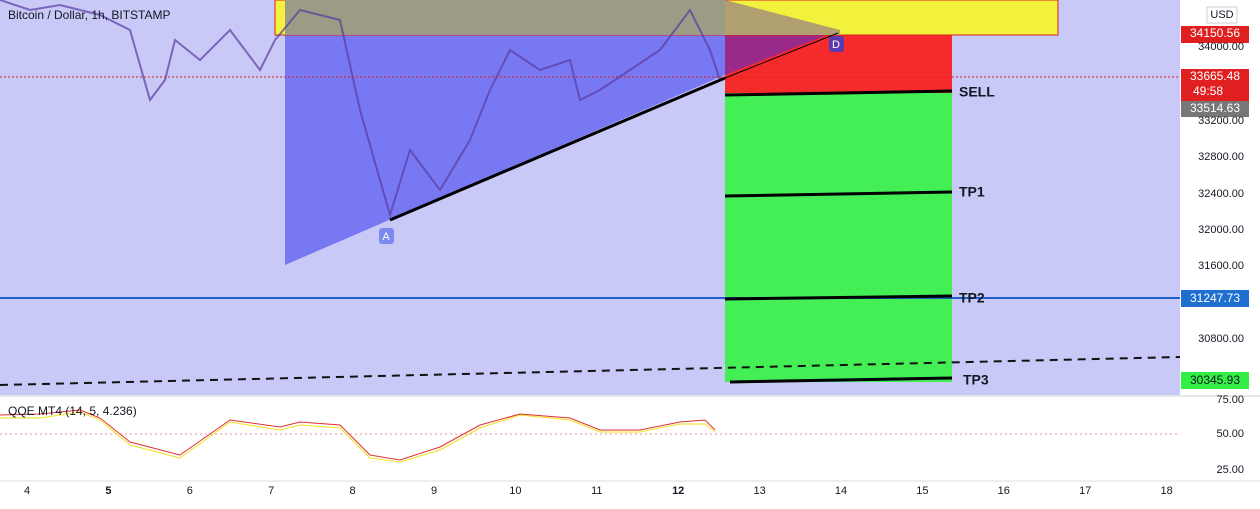 Image resolution: width=1260 pixels, height=509 pixels. I want to click on price-tick: 32800.00, so click(1221, 157).